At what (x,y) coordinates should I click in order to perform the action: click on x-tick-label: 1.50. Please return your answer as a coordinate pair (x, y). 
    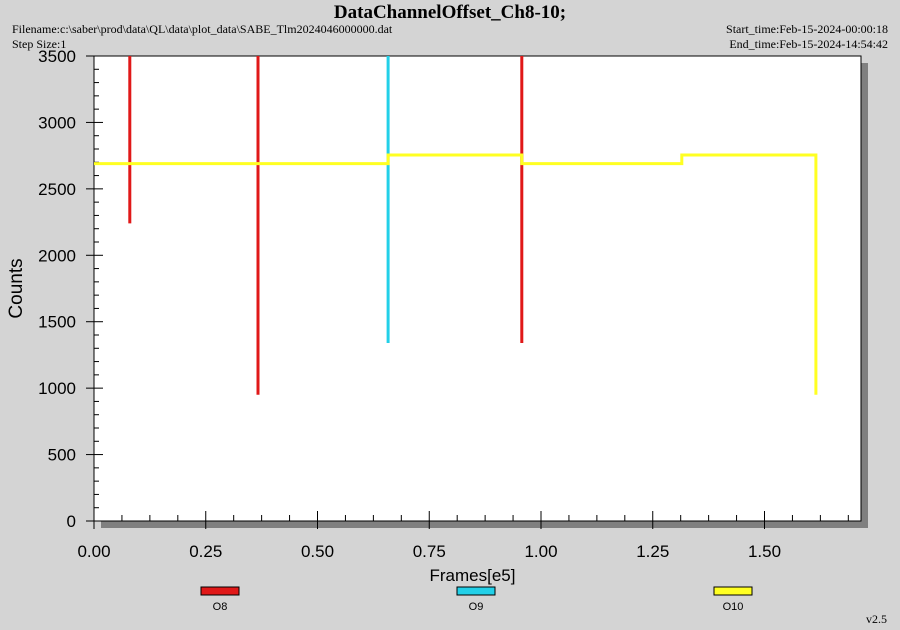
    Looking at the image, I should click on (764, 551).